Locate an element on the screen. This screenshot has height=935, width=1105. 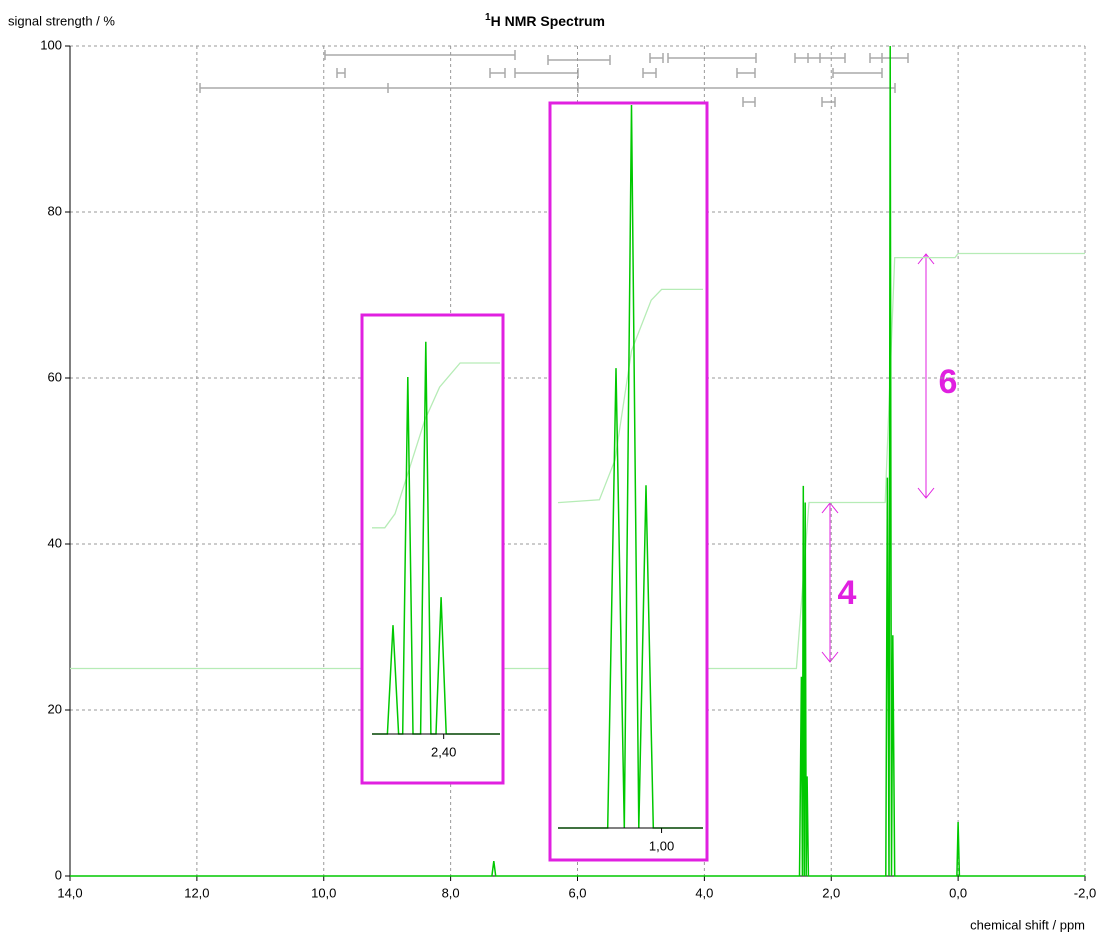
x-tick-label: 2,0 is located at coordinates (831, 892).